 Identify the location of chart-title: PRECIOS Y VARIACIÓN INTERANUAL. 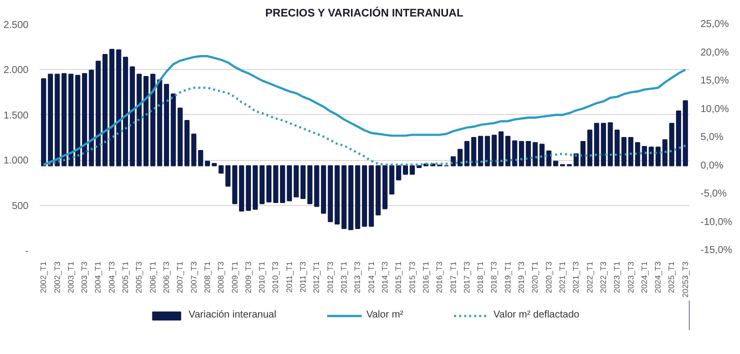
(364, 13).